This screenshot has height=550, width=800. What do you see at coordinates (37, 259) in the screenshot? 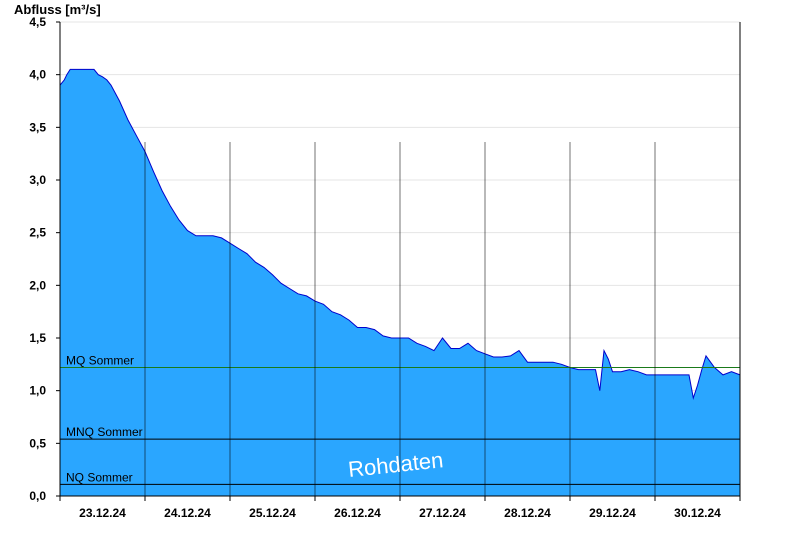
I see `y-tick-labels: 0,0 0,5 1,0 1,5 2,0 2,5 3,0 3,5 4,0 4,5` at bounding box center [37, 259].